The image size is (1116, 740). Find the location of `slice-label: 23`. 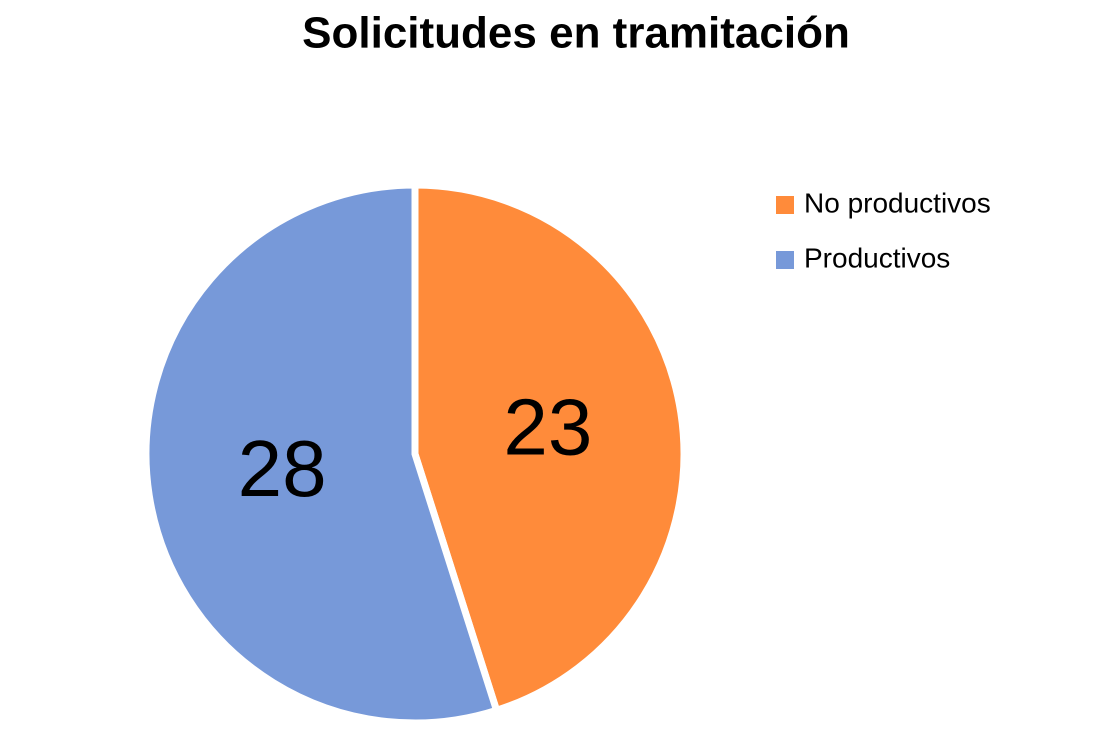

slice-label: 23 is located at coordinates (547, 426).